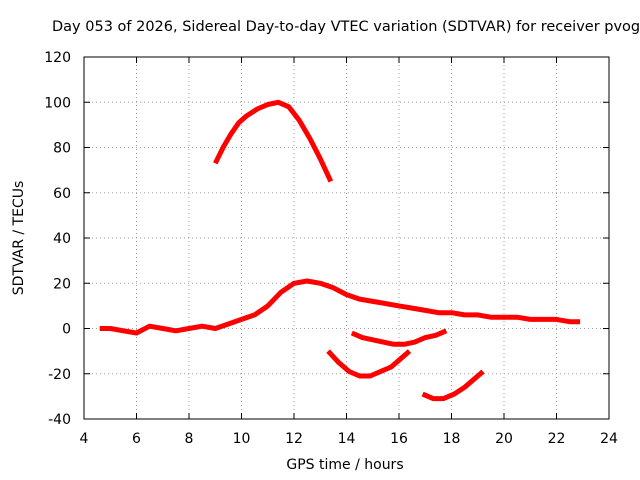 Image resolution: width=640 pixels, height=480 pixels. What do you see at coordinates (62, 284) in the screenshot?
I see `y-tick-label: 20` at bounding box center [62, 284].